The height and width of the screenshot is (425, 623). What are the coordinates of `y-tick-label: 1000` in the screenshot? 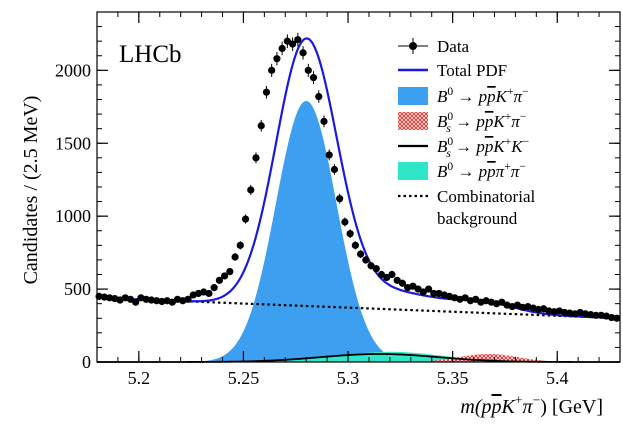 It's located at (73, 216).